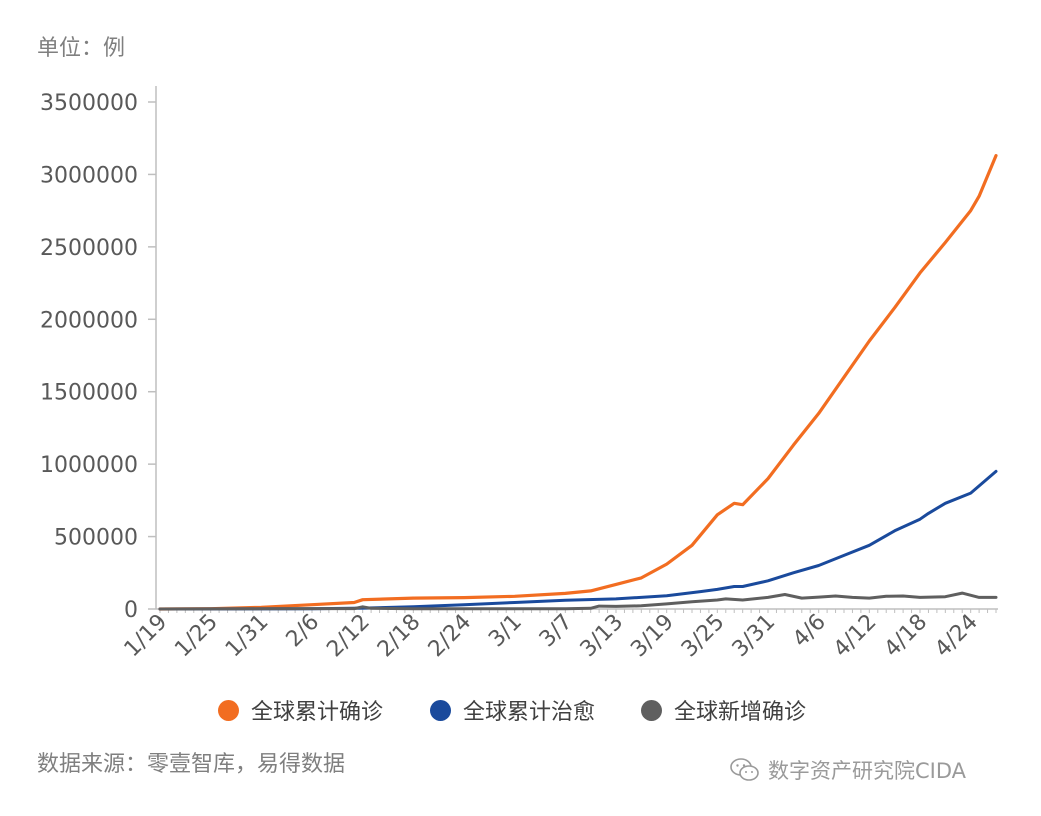 The width and height of the screenshot is (1041, 816). I want to click on y-tick-label: 1000000, so click(89, 465).